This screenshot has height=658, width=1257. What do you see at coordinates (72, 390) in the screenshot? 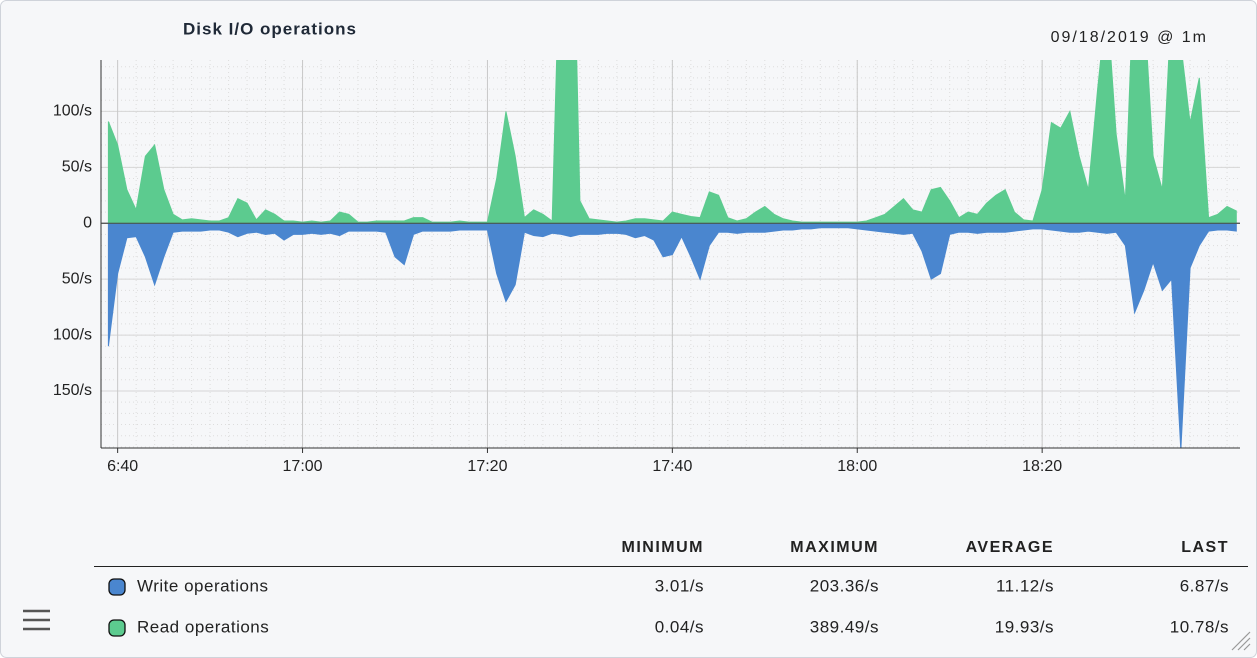
I see `y-tick-label: 150/s` at bounding box center [72, 390].